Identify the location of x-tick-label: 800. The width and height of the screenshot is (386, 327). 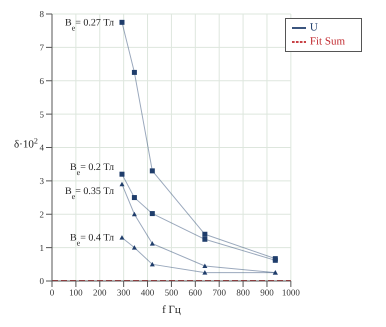
(243, 292).